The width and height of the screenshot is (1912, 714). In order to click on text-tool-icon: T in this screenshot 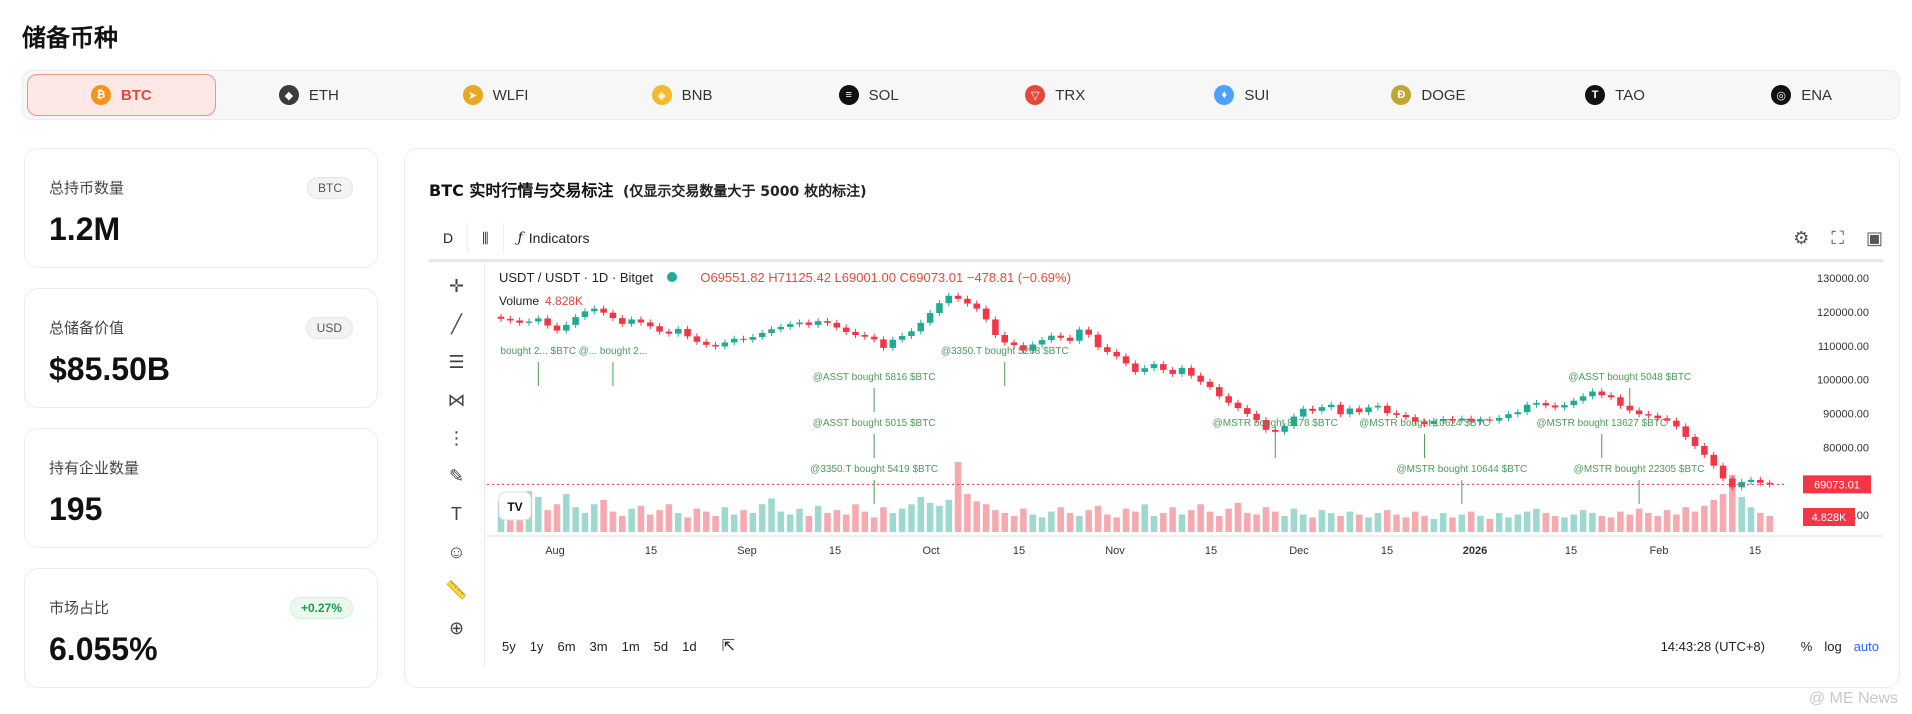, I will do `click(456, 513)`.